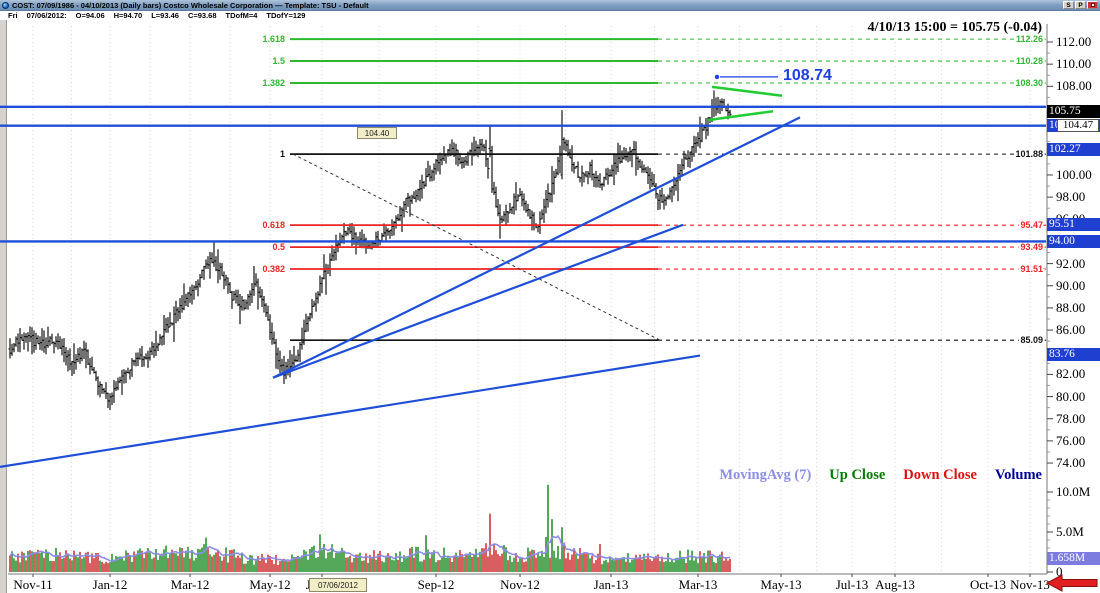 The height and width of the screenshot is (593, 1100). I want to click on axis-value-box: 94.00, so click(1073, 241).